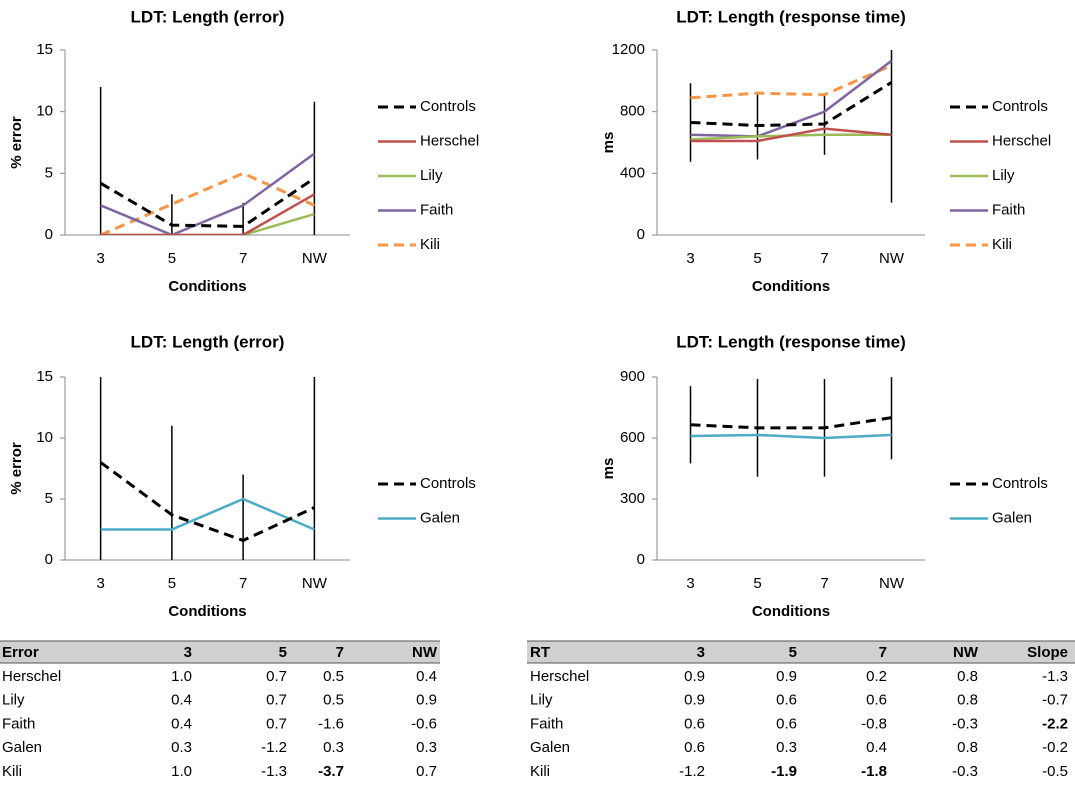  I want to click on table-cell: -0.5, so click(1055, 771).